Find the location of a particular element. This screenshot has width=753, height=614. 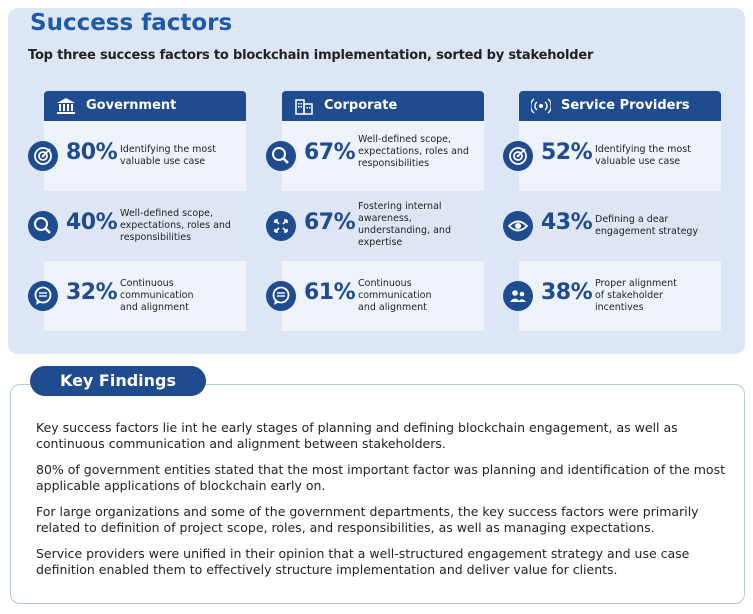

key-findings-label: Key Findings is located at coordinates (118, 381).